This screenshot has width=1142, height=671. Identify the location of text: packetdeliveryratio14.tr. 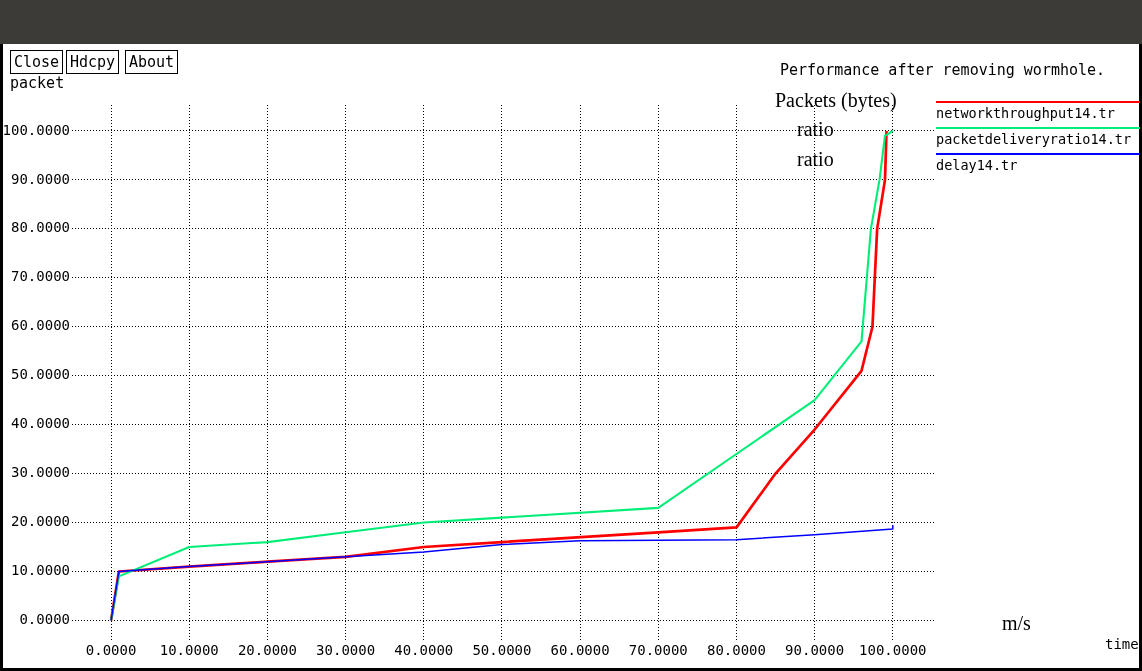
(1034, 139).